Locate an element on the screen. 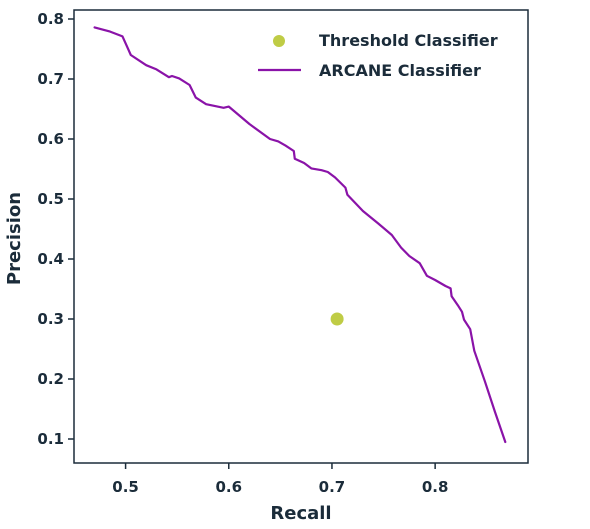  y-tick-label: 0.1 is located at coordinates (50, 439).